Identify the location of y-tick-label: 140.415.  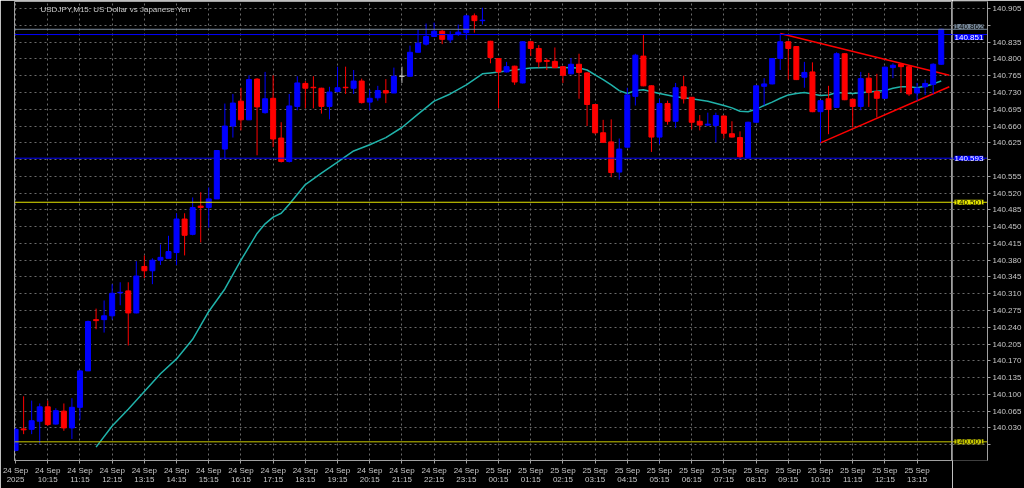
(1007, 243).